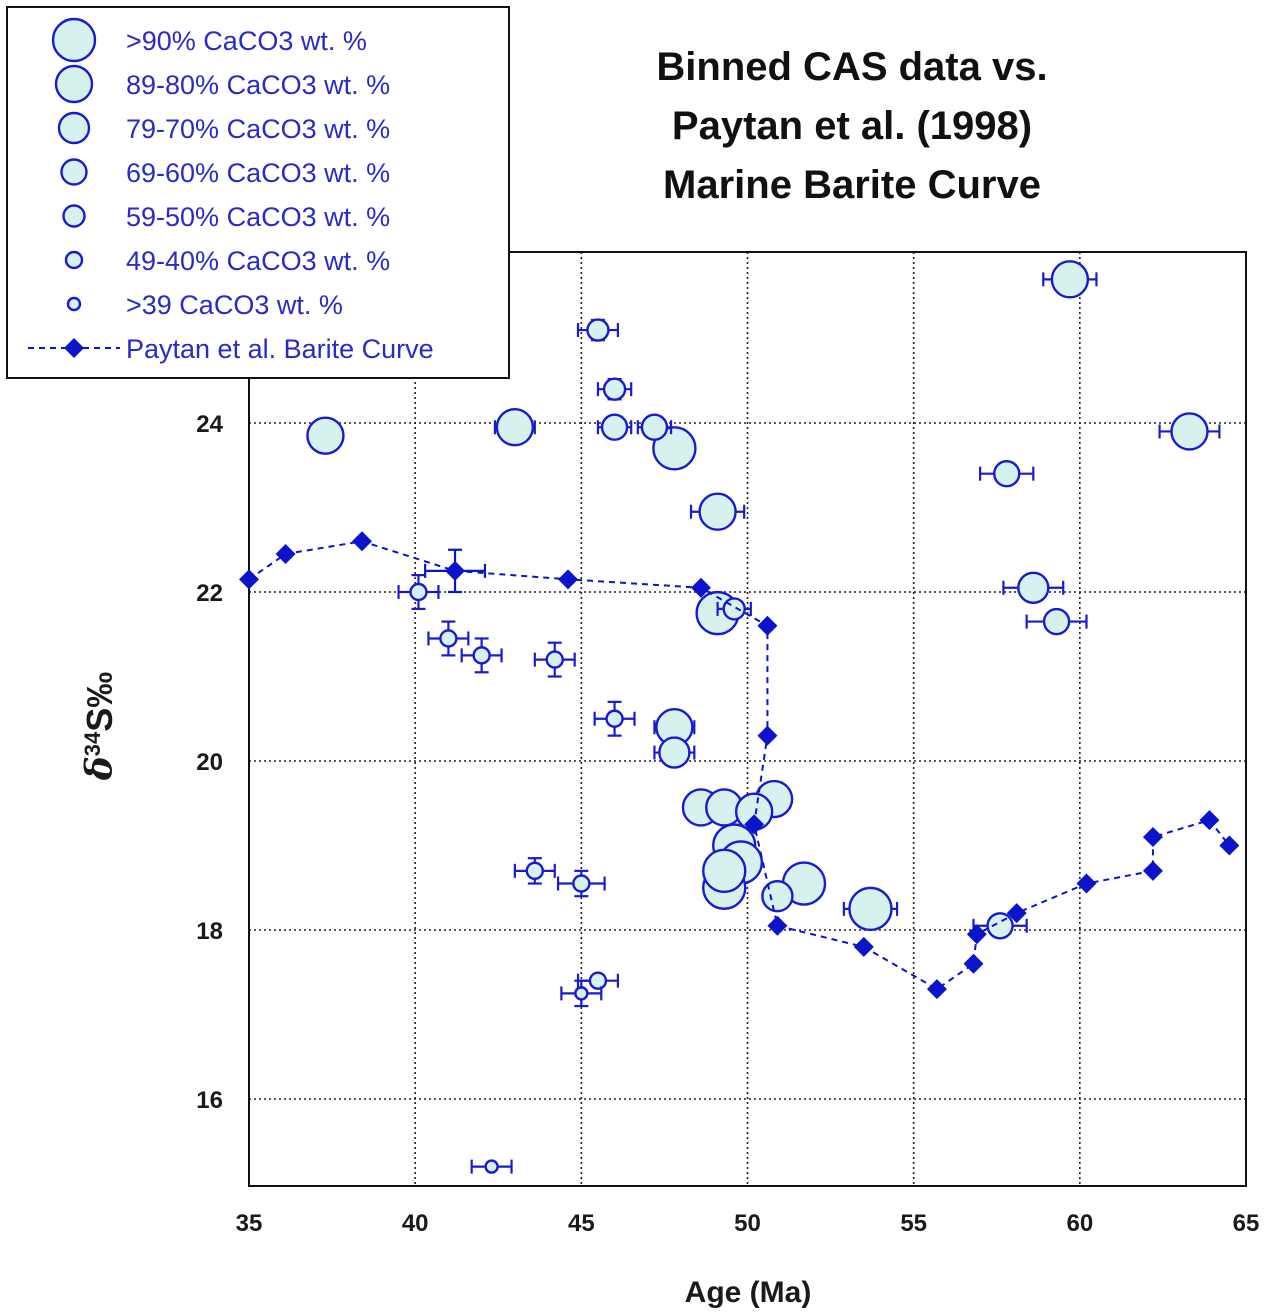 The width and height of the screenshot is (1277, 1314). What do you see at coordinates (234, 305) in the screenshot?
I see `legend-label: >39 CaCO3 wt. %` at bounding box center [234, 305].